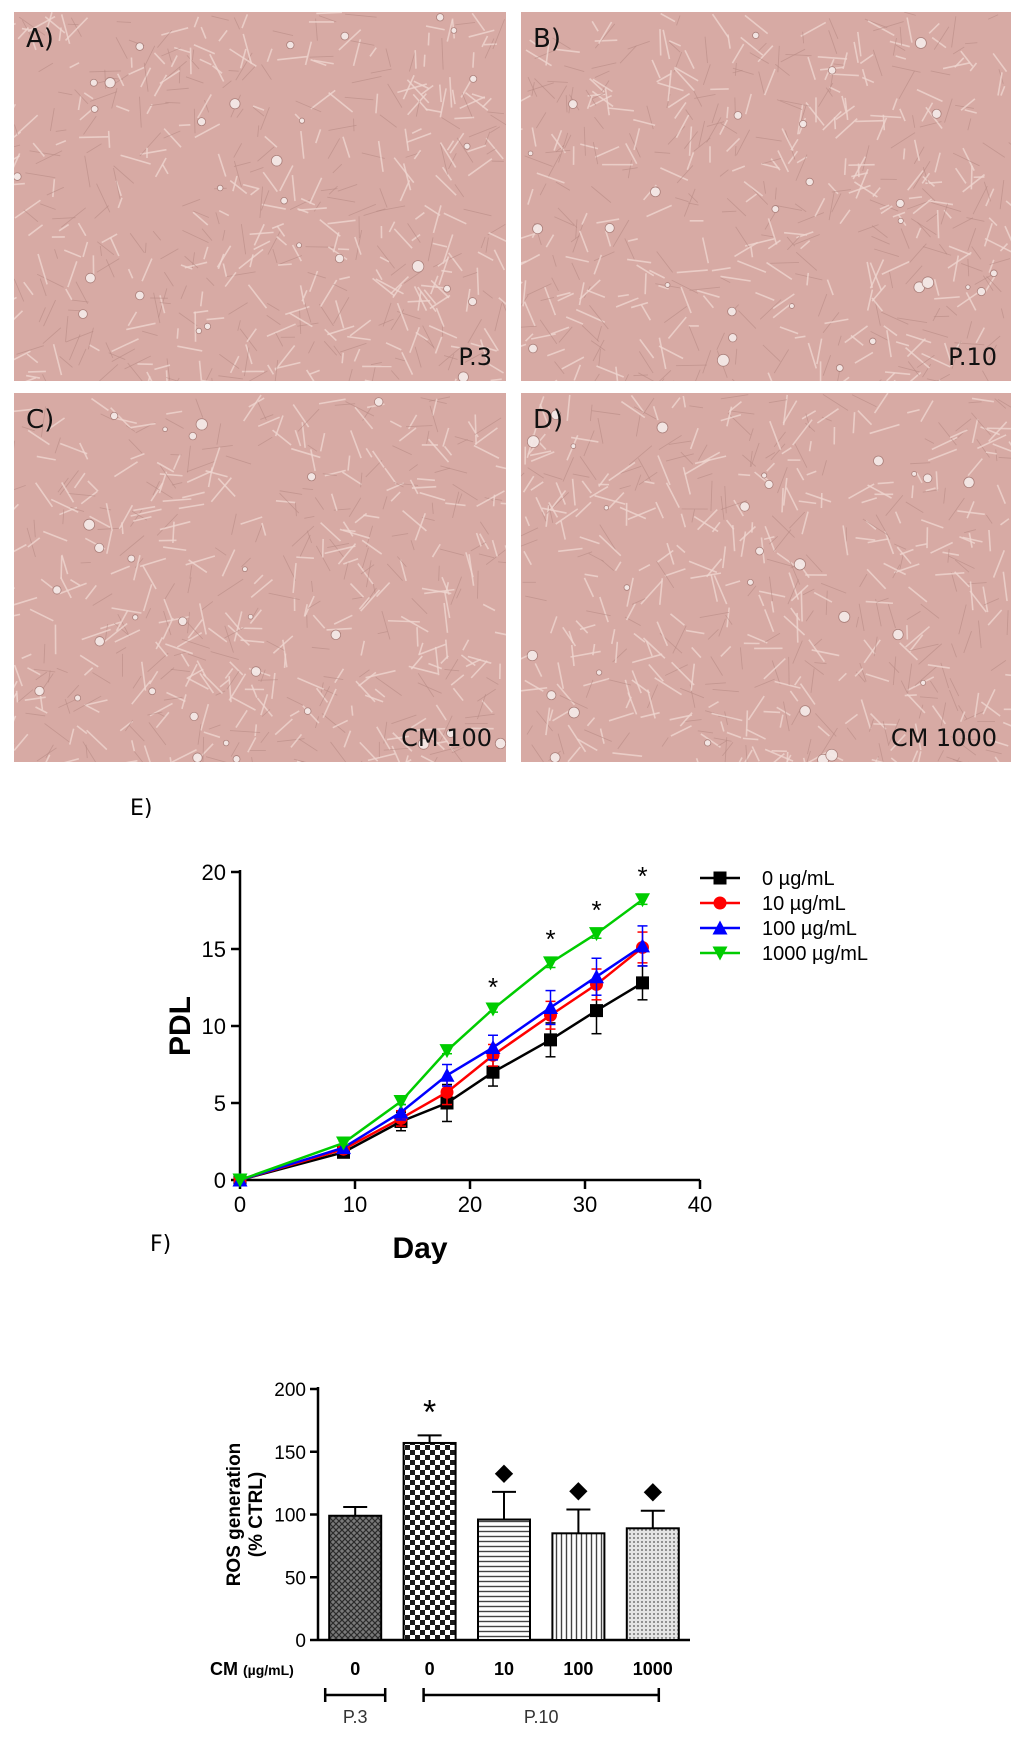 This screenshot has width=1024, height=1749. I want to click on ros-group-label: P.10, so click(541, 1717).